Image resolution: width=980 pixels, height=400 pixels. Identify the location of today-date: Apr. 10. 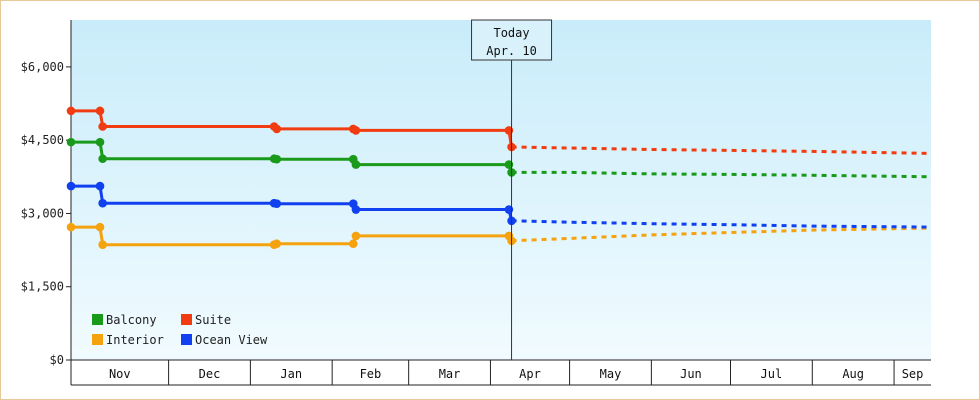
(511, 51).